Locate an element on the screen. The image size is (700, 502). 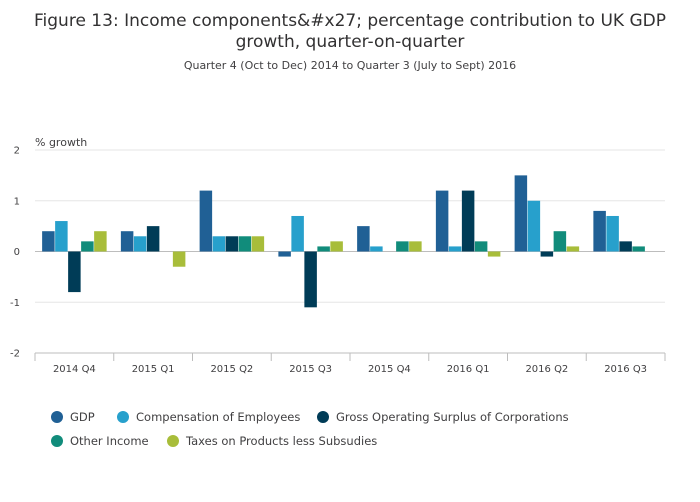
legend-item: Taxes on Products less Subsudies is located at coordinates (272, 441).